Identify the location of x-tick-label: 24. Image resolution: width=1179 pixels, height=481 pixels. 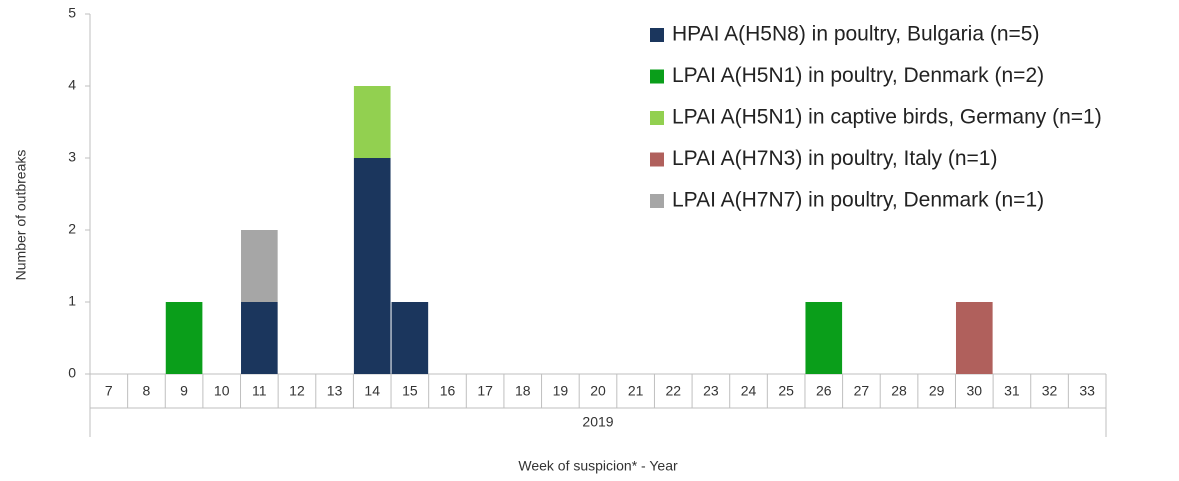
(749, 391).